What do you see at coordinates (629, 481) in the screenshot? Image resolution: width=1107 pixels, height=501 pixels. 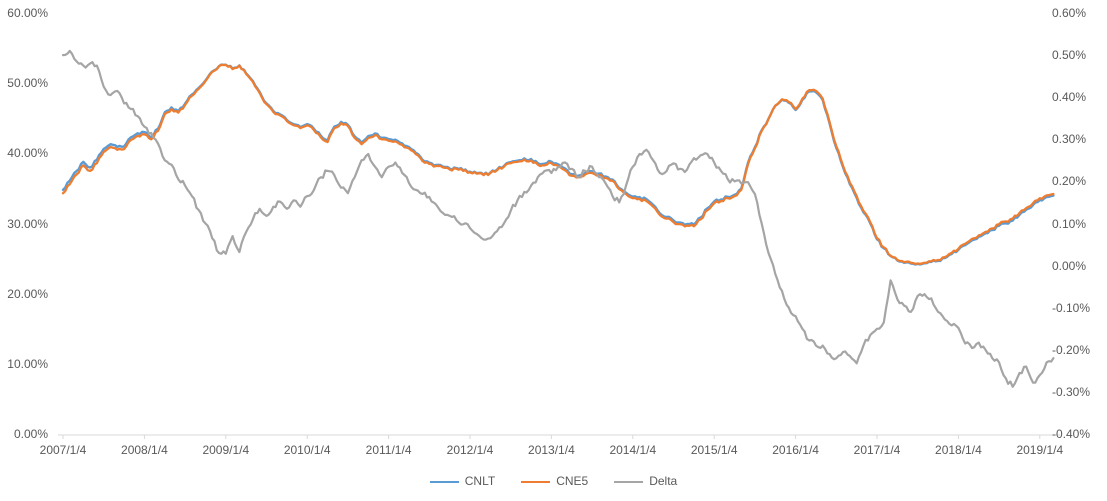 I see `legend-swatch-delta` at bounding box center [629, 481].